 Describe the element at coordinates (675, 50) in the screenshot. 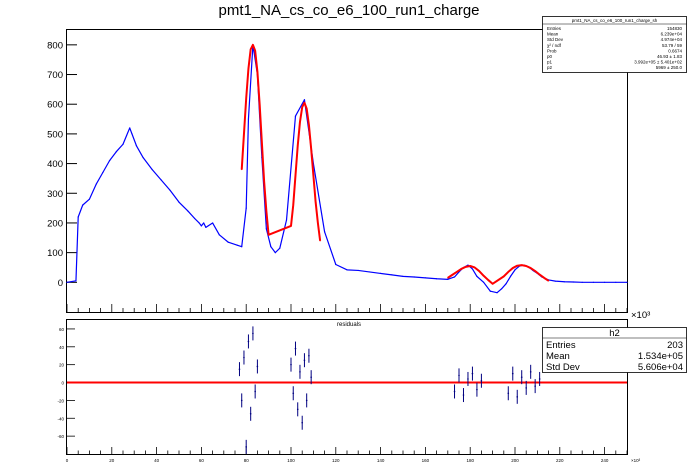

I see `top-stats-value: 0.6674` at that location.